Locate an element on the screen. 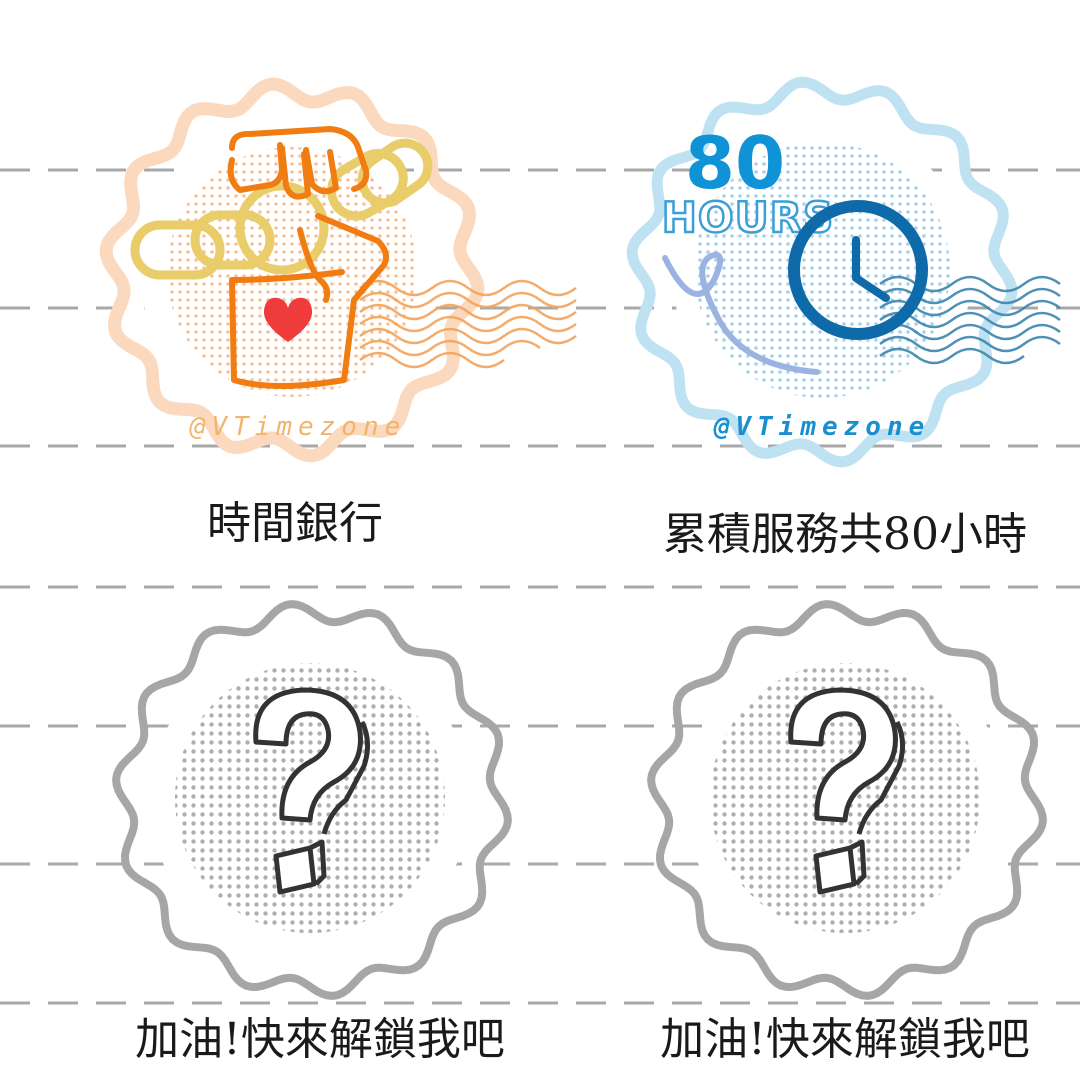 This screenshot has height=1080, width=1080. postmark-lines is located at coordinates (468, 324).